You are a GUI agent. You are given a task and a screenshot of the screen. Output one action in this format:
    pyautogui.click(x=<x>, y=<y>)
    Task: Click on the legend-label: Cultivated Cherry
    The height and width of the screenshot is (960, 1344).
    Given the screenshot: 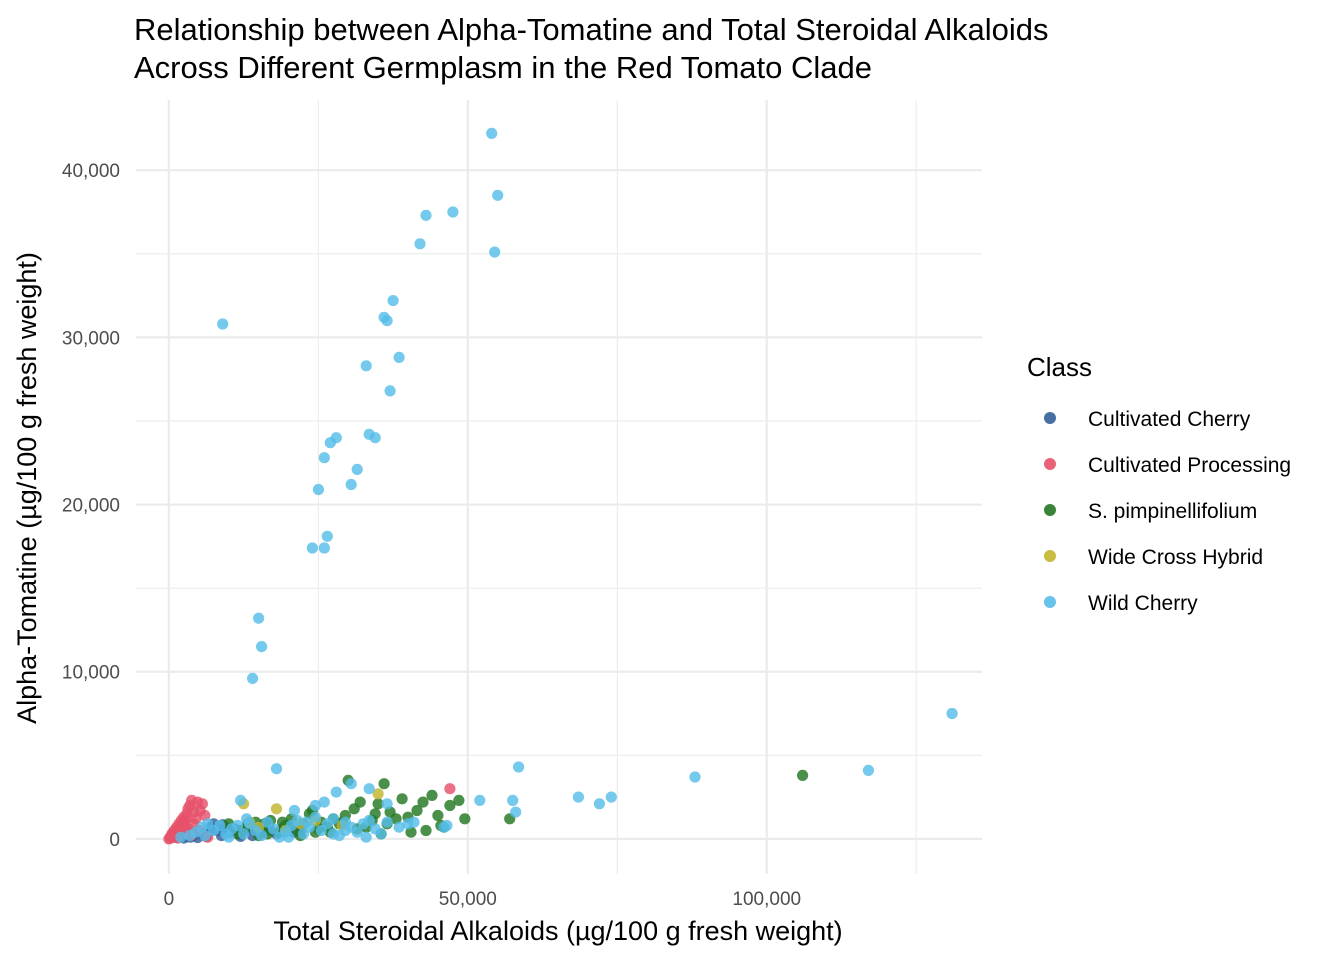 What is the action you would take?
    pyautogui.click(x=1169, y=419)
    